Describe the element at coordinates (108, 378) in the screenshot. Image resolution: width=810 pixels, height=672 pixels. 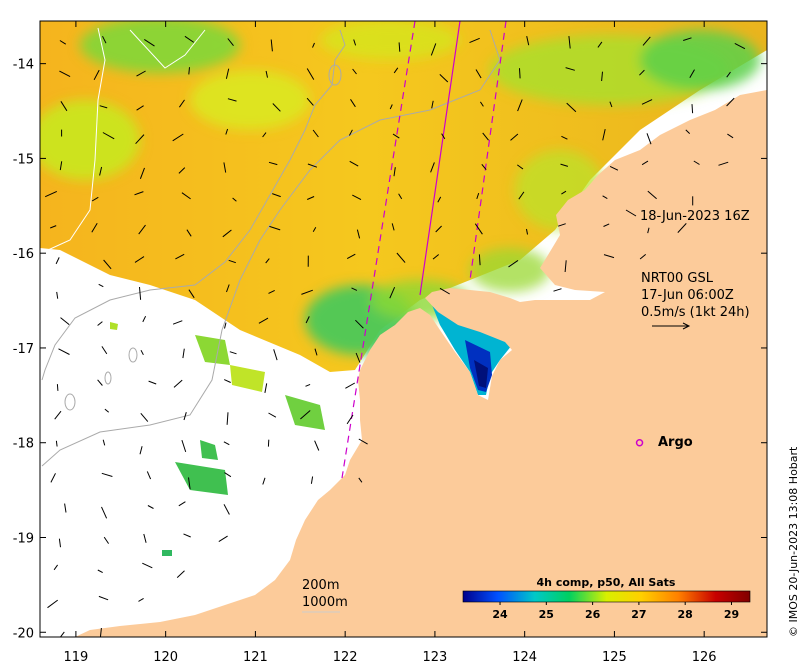
I see `seamount-contour-b` at that location.